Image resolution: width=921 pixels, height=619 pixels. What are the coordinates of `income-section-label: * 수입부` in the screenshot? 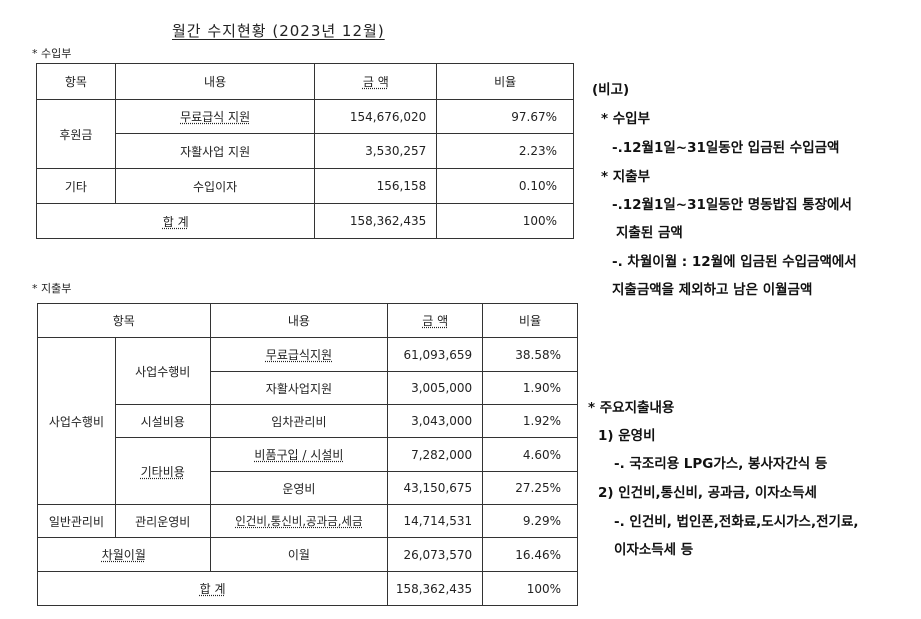 It's located at (52, 53).